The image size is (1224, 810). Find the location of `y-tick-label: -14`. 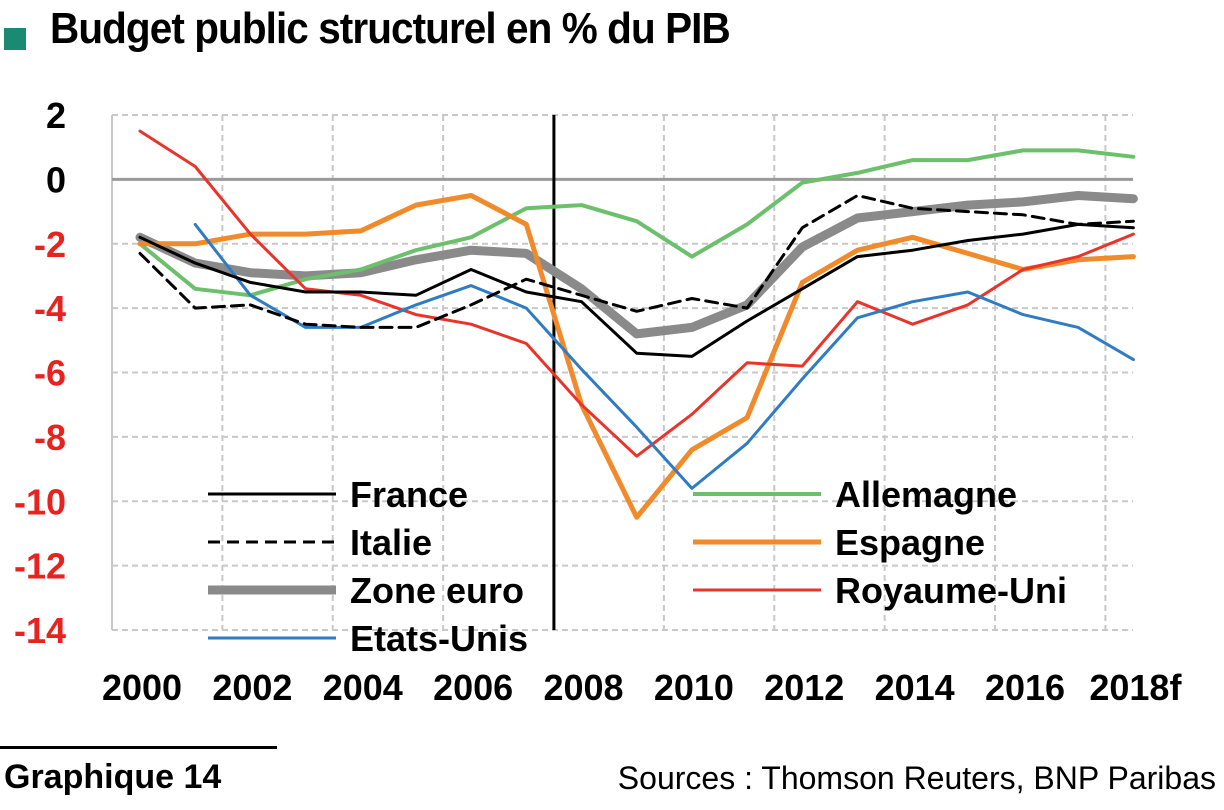

y-tick-label: -14 is located at coordinates (40, 630).